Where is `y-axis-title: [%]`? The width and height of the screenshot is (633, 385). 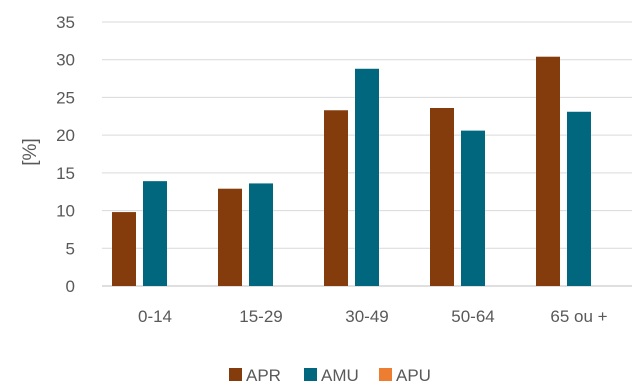 y-axis-title: [%] is located at coordinates (30, 151).